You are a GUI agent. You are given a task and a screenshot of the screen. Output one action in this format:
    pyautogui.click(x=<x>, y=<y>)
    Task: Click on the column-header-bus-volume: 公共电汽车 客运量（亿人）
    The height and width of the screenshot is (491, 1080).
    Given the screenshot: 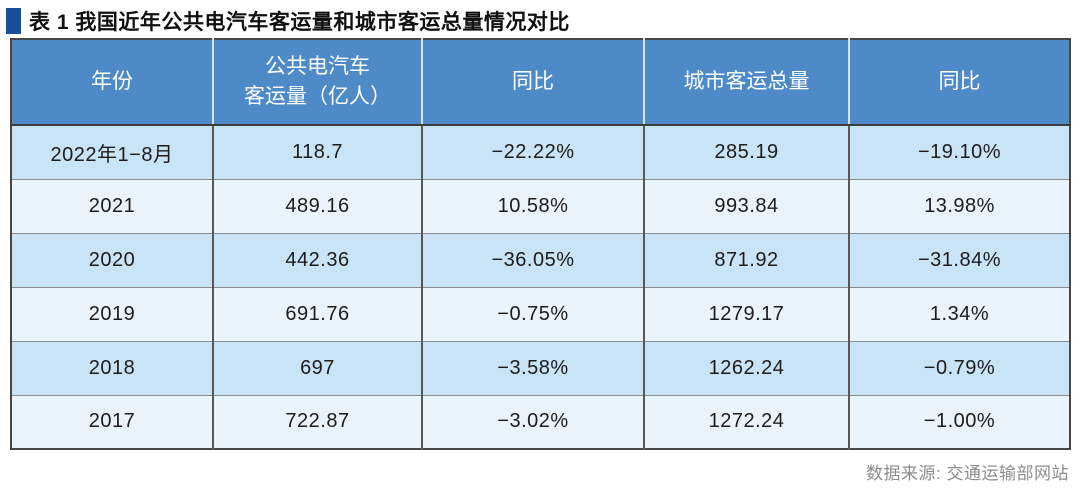 What is the action you would take?
    pyautogui.click(x=317, y=82)
    